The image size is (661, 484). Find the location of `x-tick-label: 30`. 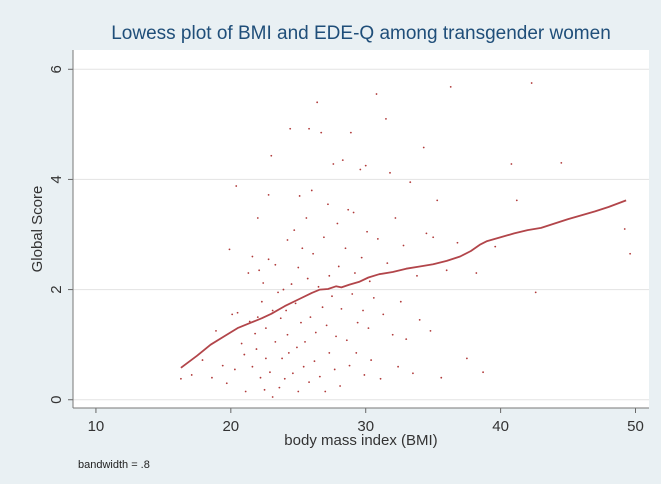

x-tick-label: 30 is located at coordinates (365, 426).